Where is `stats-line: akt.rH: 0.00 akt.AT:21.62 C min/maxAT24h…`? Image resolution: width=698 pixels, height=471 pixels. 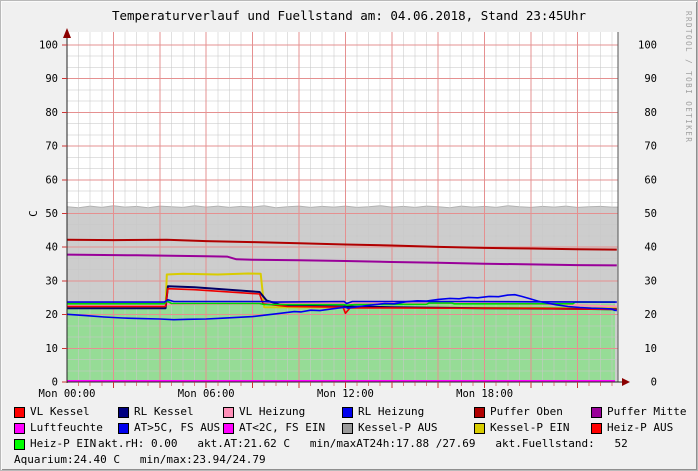 stats-line: akt.rH: 0.00 akt.AT:21.62 C min/maxAT24h… is located at coordinates (363, 443).